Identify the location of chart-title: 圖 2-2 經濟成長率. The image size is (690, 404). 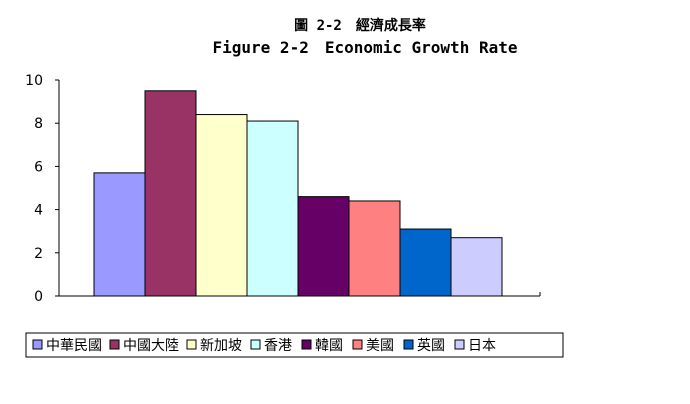
(360, 26).